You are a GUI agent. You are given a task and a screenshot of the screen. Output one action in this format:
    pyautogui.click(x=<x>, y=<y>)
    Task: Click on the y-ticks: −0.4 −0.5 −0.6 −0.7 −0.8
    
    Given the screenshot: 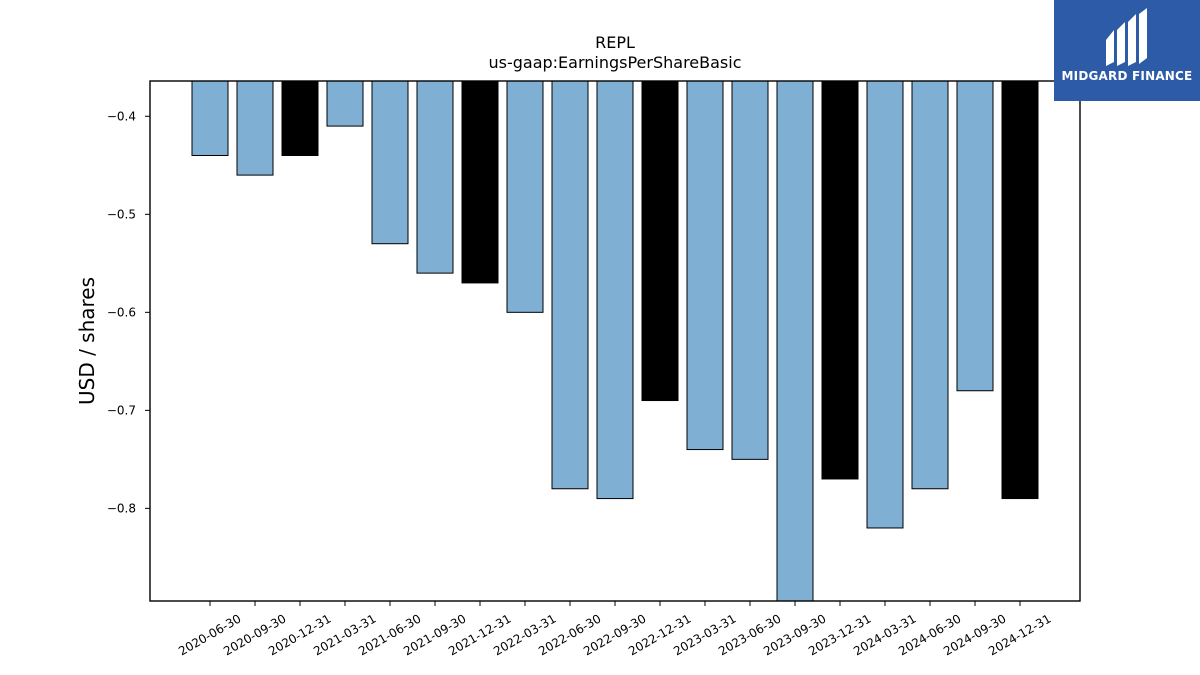 What is the action you would take?
    pyautogui.click(x=128, y=312)
    